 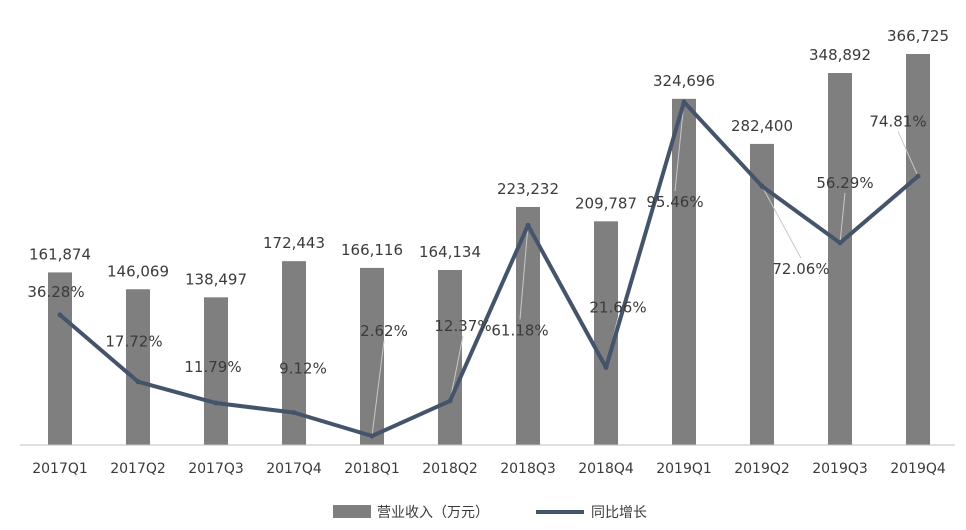 I want to click on x-tick-label: 2018Q2, so click(x=450, y=469).